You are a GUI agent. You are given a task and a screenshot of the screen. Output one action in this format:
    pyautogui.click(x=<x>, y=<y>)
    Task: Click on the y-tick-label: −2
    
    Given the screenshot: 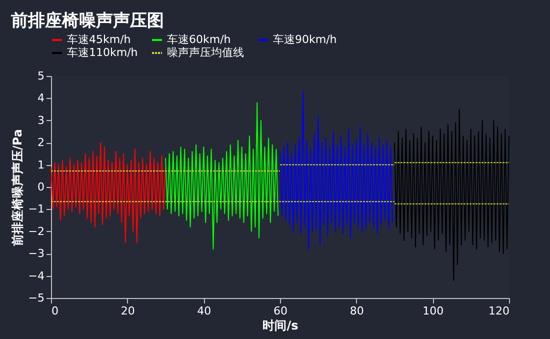 What is the action you would take?
    pyautogui.click(x=36, y=231)
    